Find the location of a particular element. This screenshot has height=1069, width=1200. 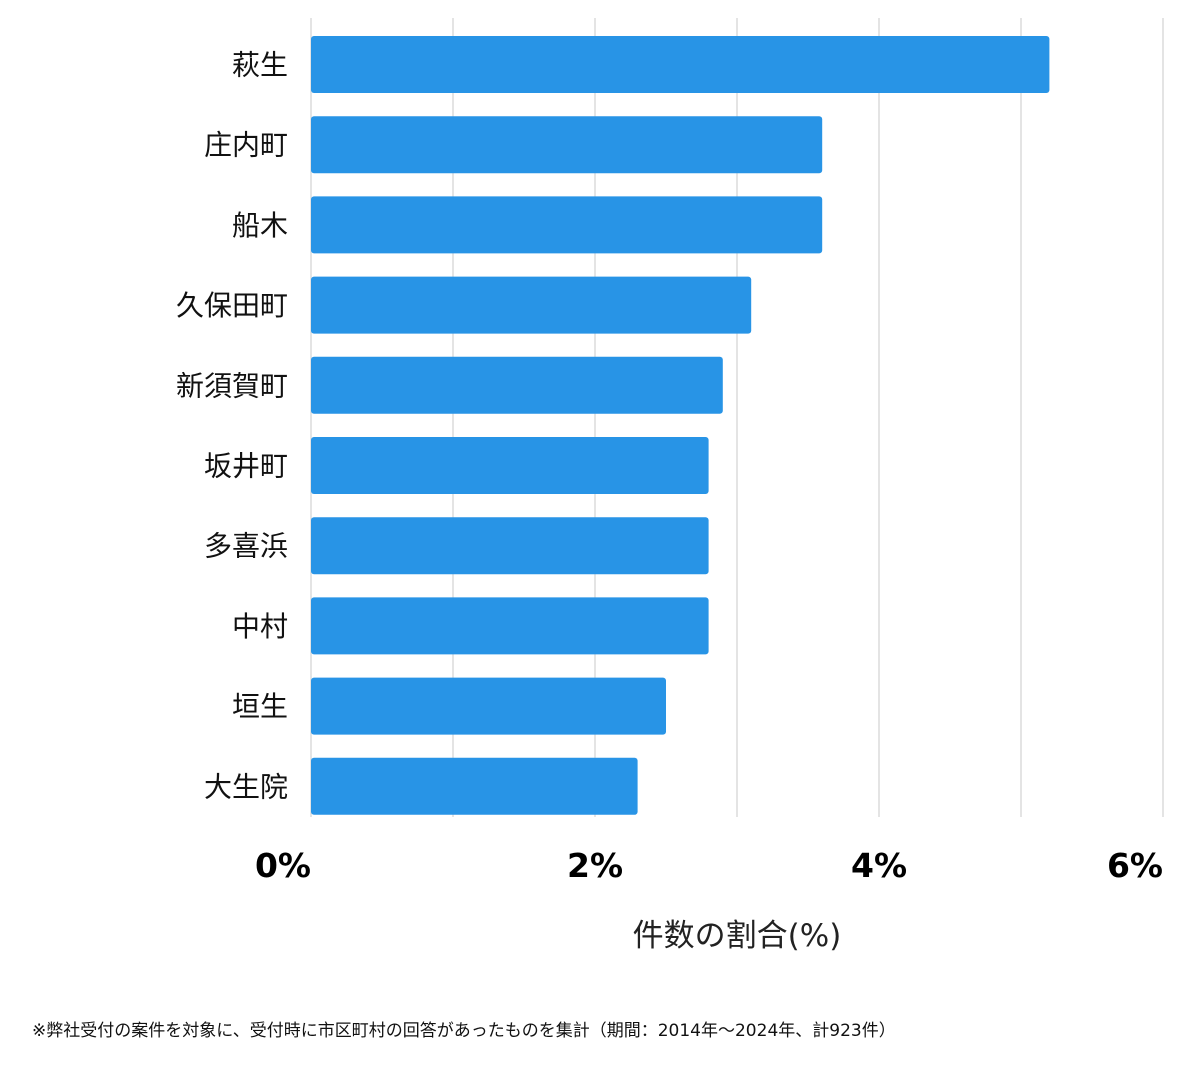

category-label: 中村 is located at coordinates (260, 626).